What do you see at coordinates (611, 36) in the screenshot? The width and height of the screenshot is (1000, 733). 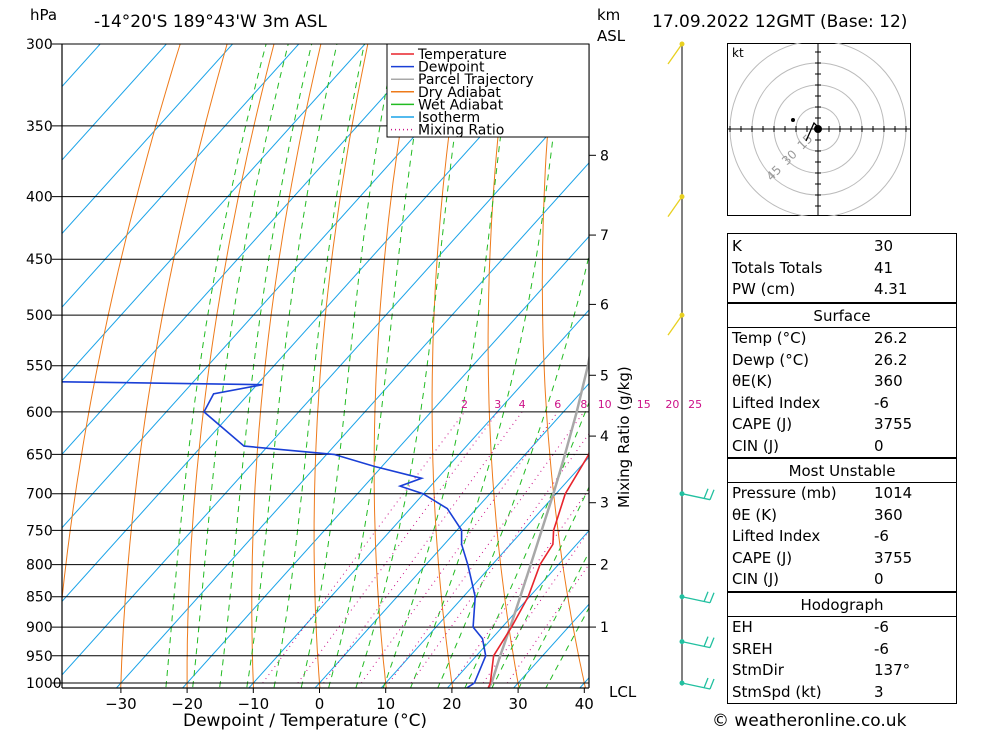 I see `height-unit-asl: ASL` at bounding box center [611, 36].